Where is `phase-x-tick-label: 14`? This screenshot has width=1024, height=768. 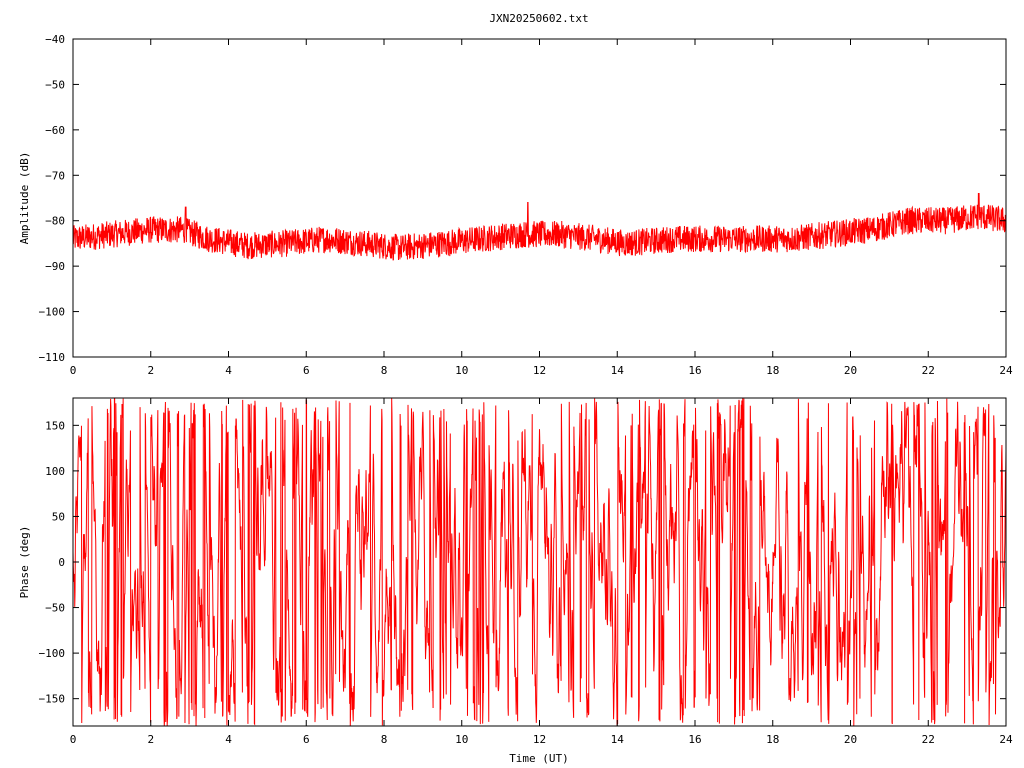 phase-x-tick-label: 14 is located at coordinates (618, 739).